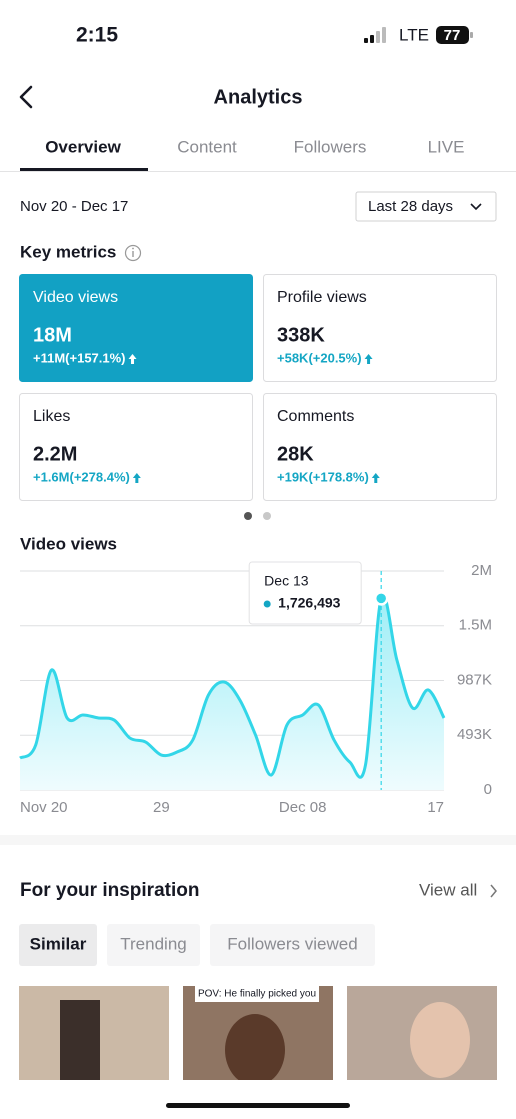  Describe the element at coordinates (84, 169) in the screenshot. I see `active-tab-indicator` at that location.